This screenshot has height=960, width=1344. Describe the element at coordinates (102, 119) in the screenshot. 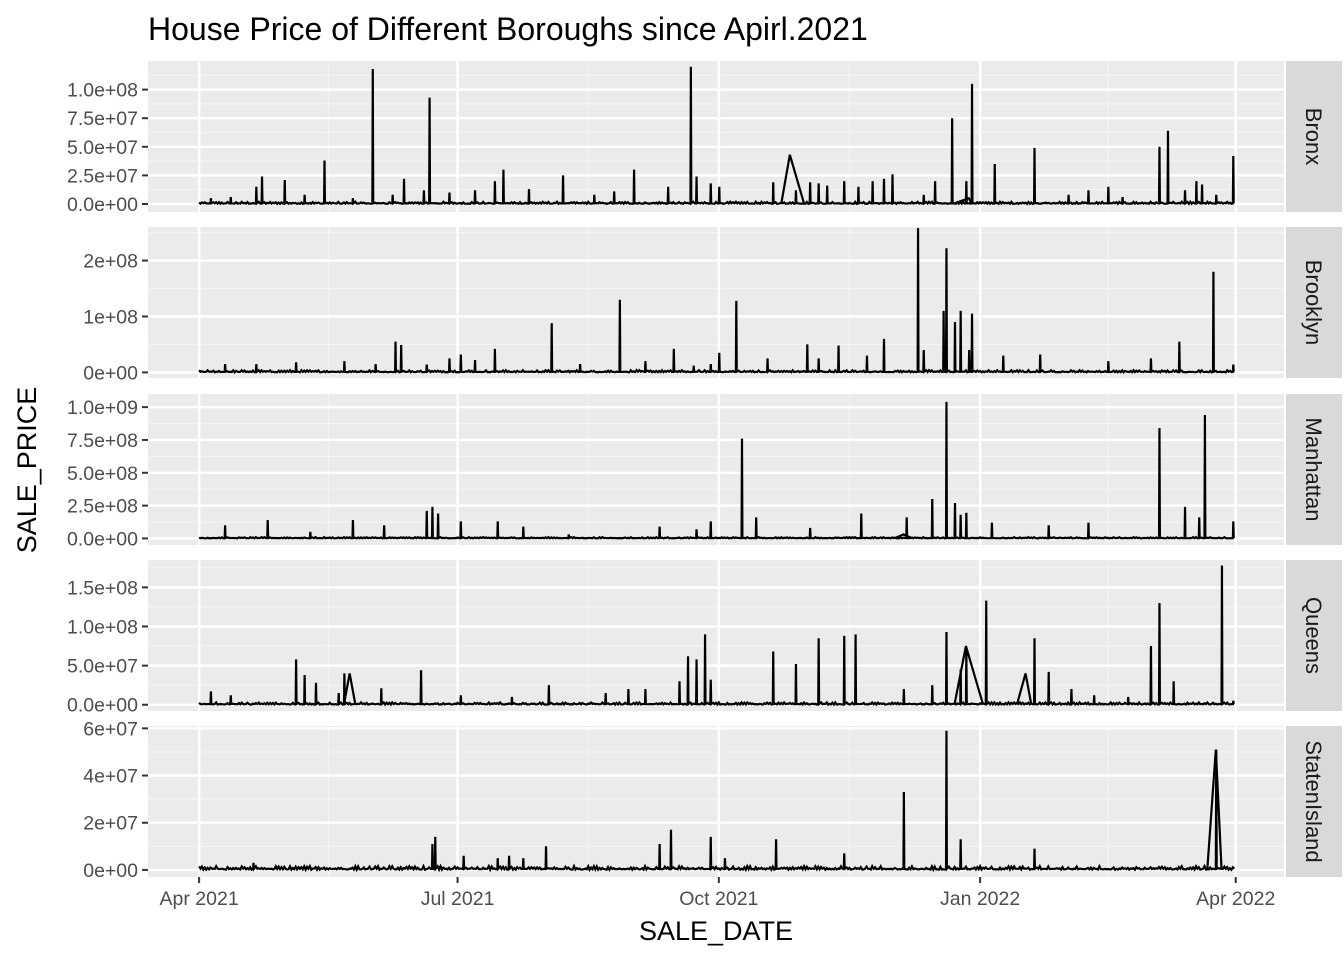

I see `y-tick-label: 7.5e+07` at that location.